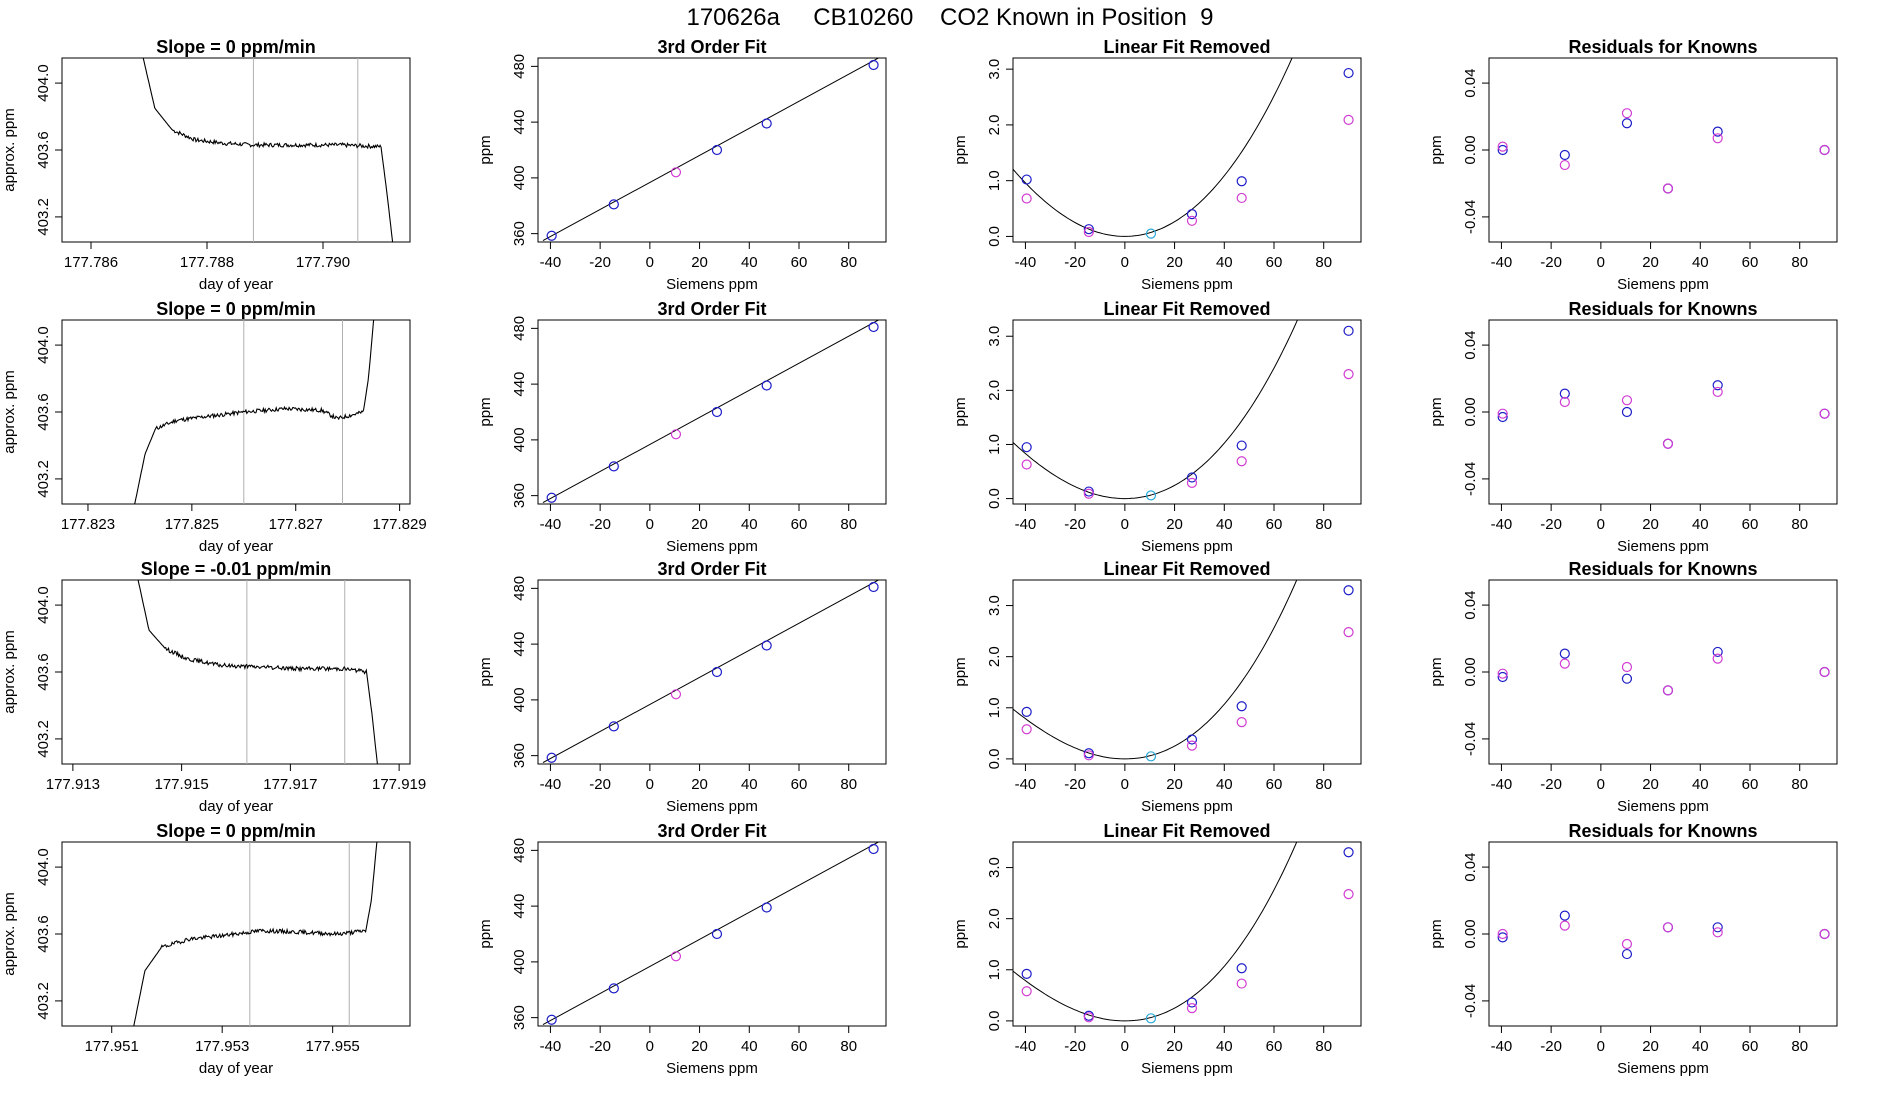  What do you see at coordinates (994, 969) in the screenshot?
I see `y-tick-label: 1.0` at bounding box center [994, 969].